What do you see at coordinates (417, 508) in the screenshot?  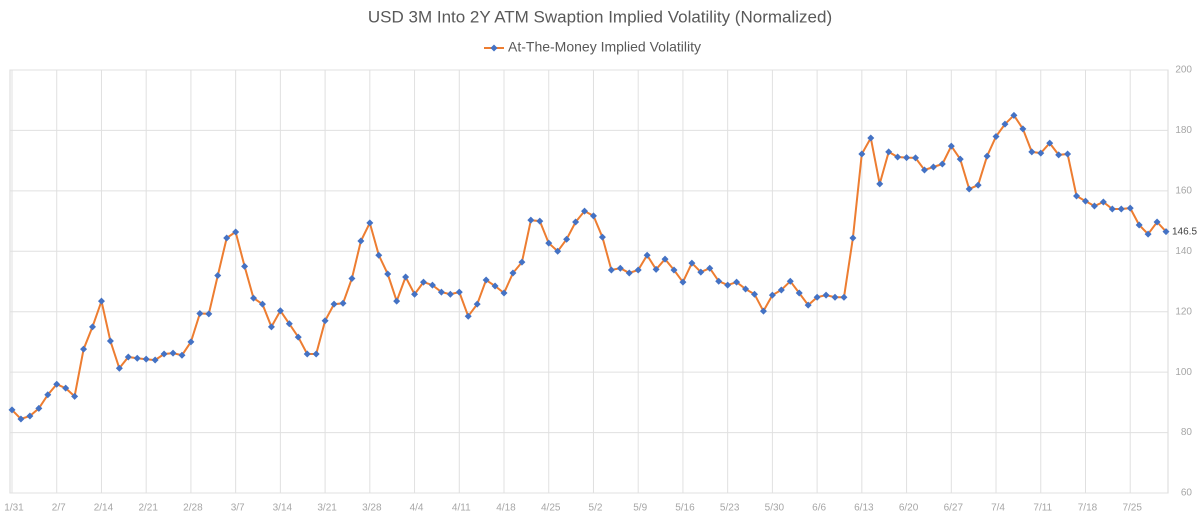 I see `x-tick-label: 4/4` at bounding box center [417, 508].